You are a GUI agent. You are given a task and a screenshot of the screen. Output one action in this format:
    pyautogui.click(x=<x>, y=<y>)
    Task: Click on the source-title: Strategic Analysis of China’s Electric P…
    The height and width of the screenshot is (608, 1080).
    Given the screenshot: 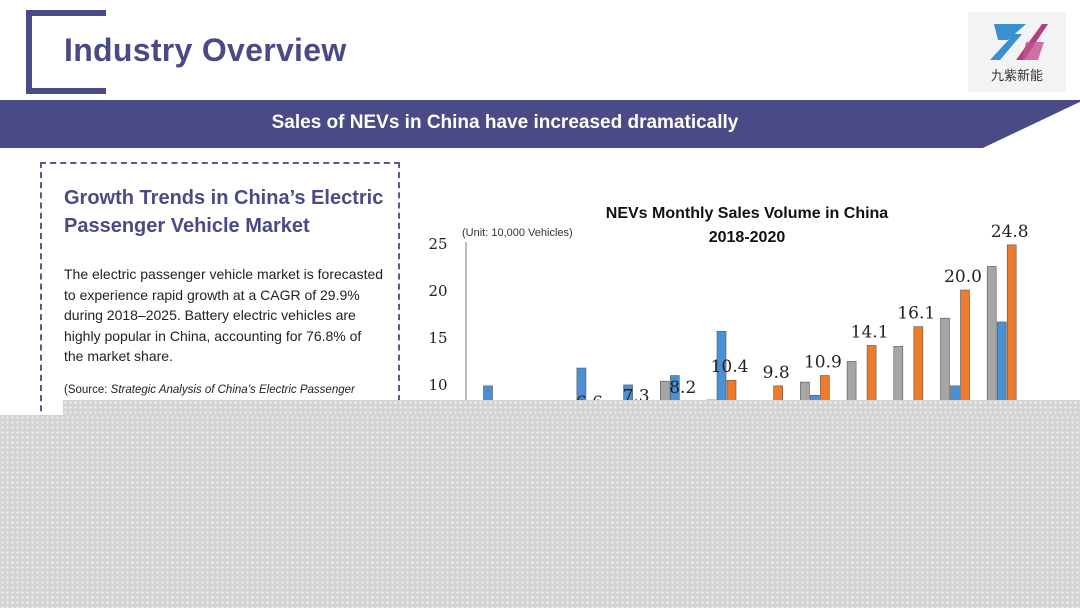 What is the action you would take?
    pyautogui.click(x=232, y=390)
    